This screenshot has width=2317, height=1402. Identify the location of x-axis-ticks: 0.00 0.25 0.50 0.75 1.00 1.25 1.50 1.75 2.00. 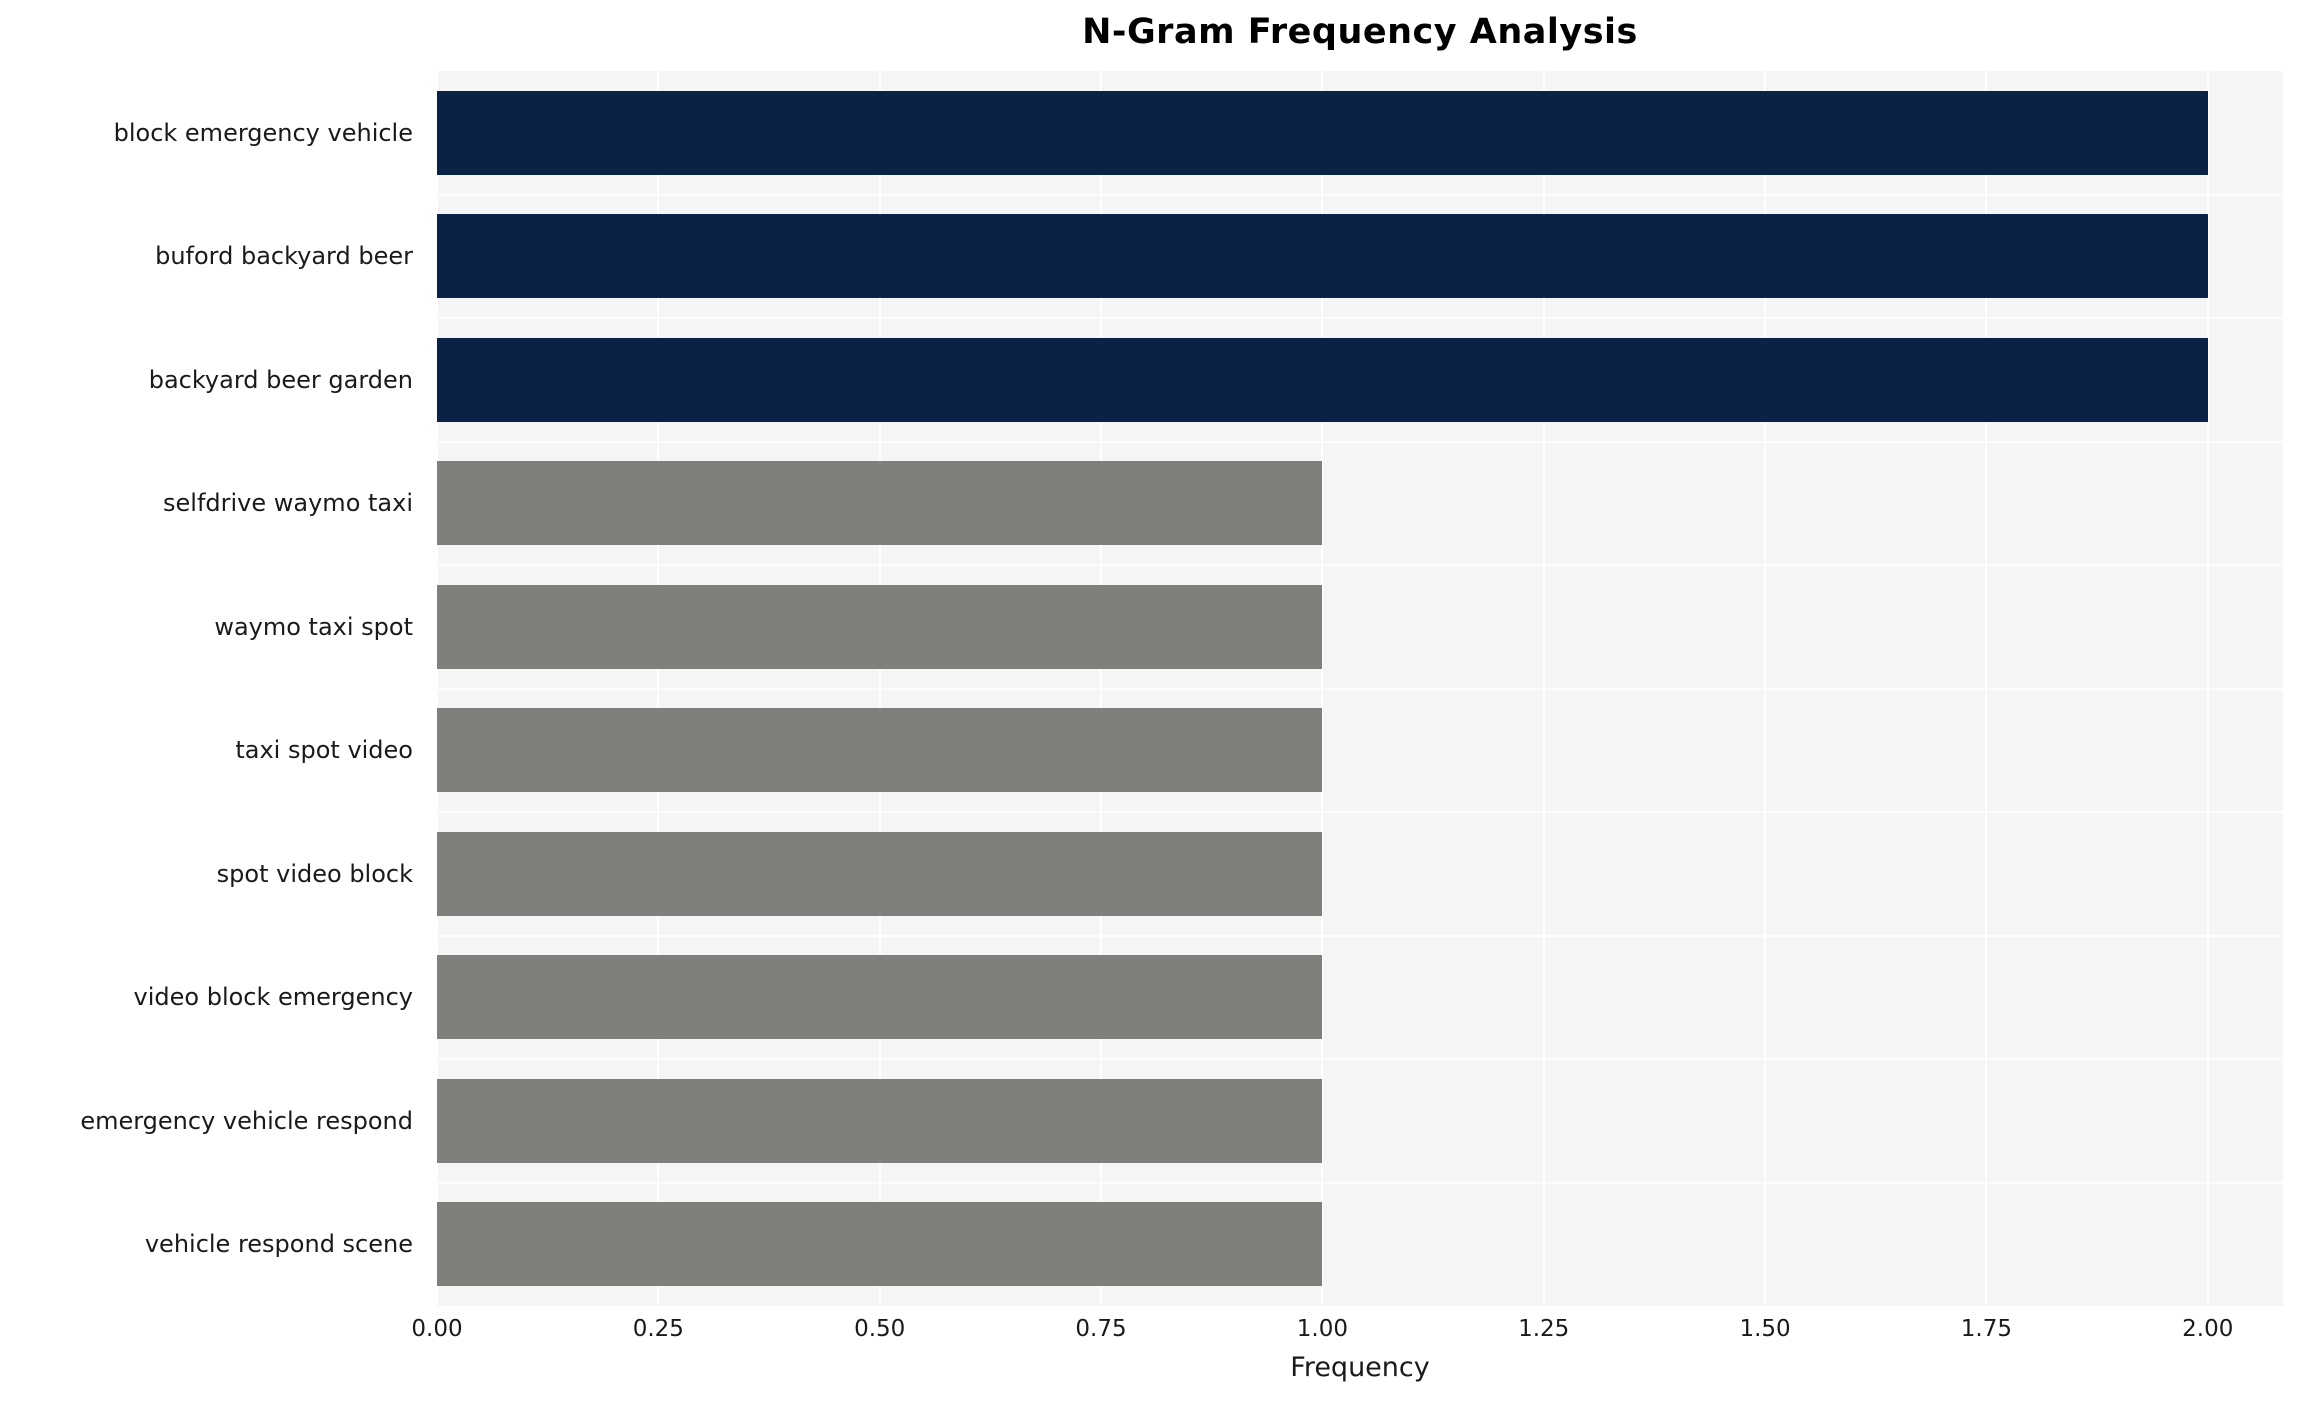
(1347, 1333).